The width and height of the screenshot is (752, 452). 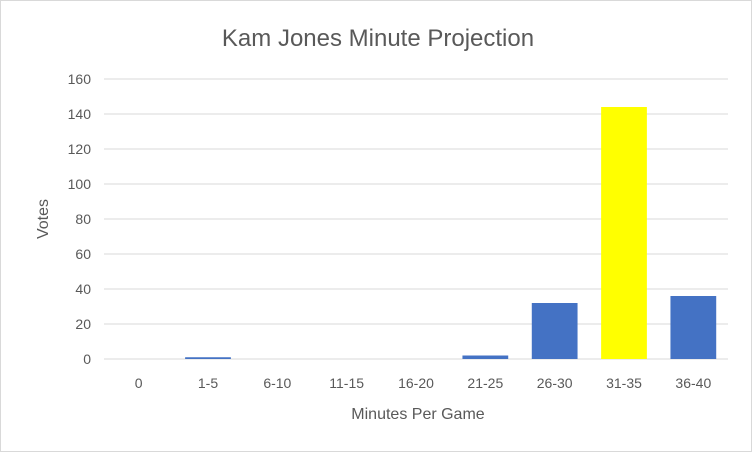 I want to click on x-tick-label: 1-5, so click(x=208, y=383).